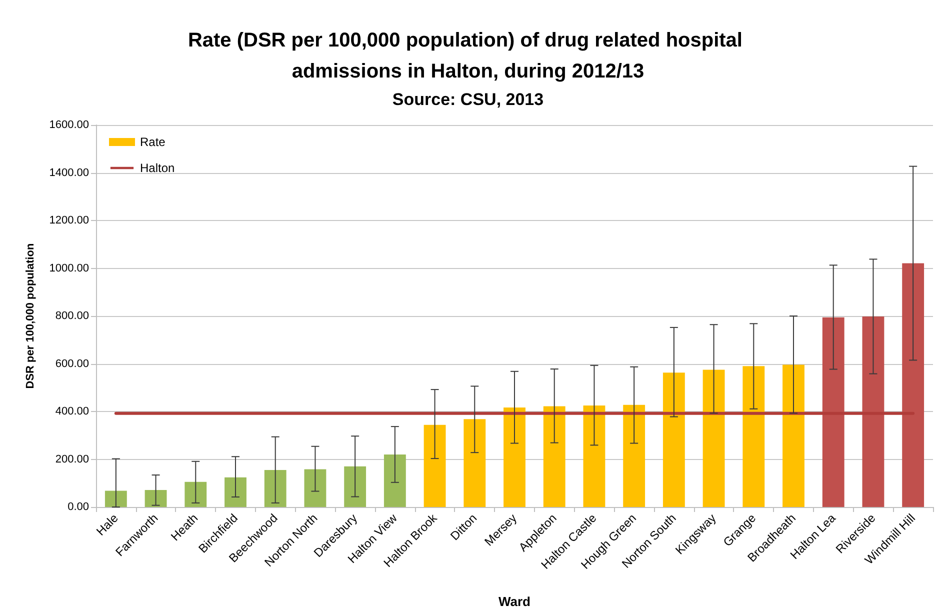 The width and height of the screenshot is (936, 614). I want to click on y-tick-label: 600.00, so click(72, 364).